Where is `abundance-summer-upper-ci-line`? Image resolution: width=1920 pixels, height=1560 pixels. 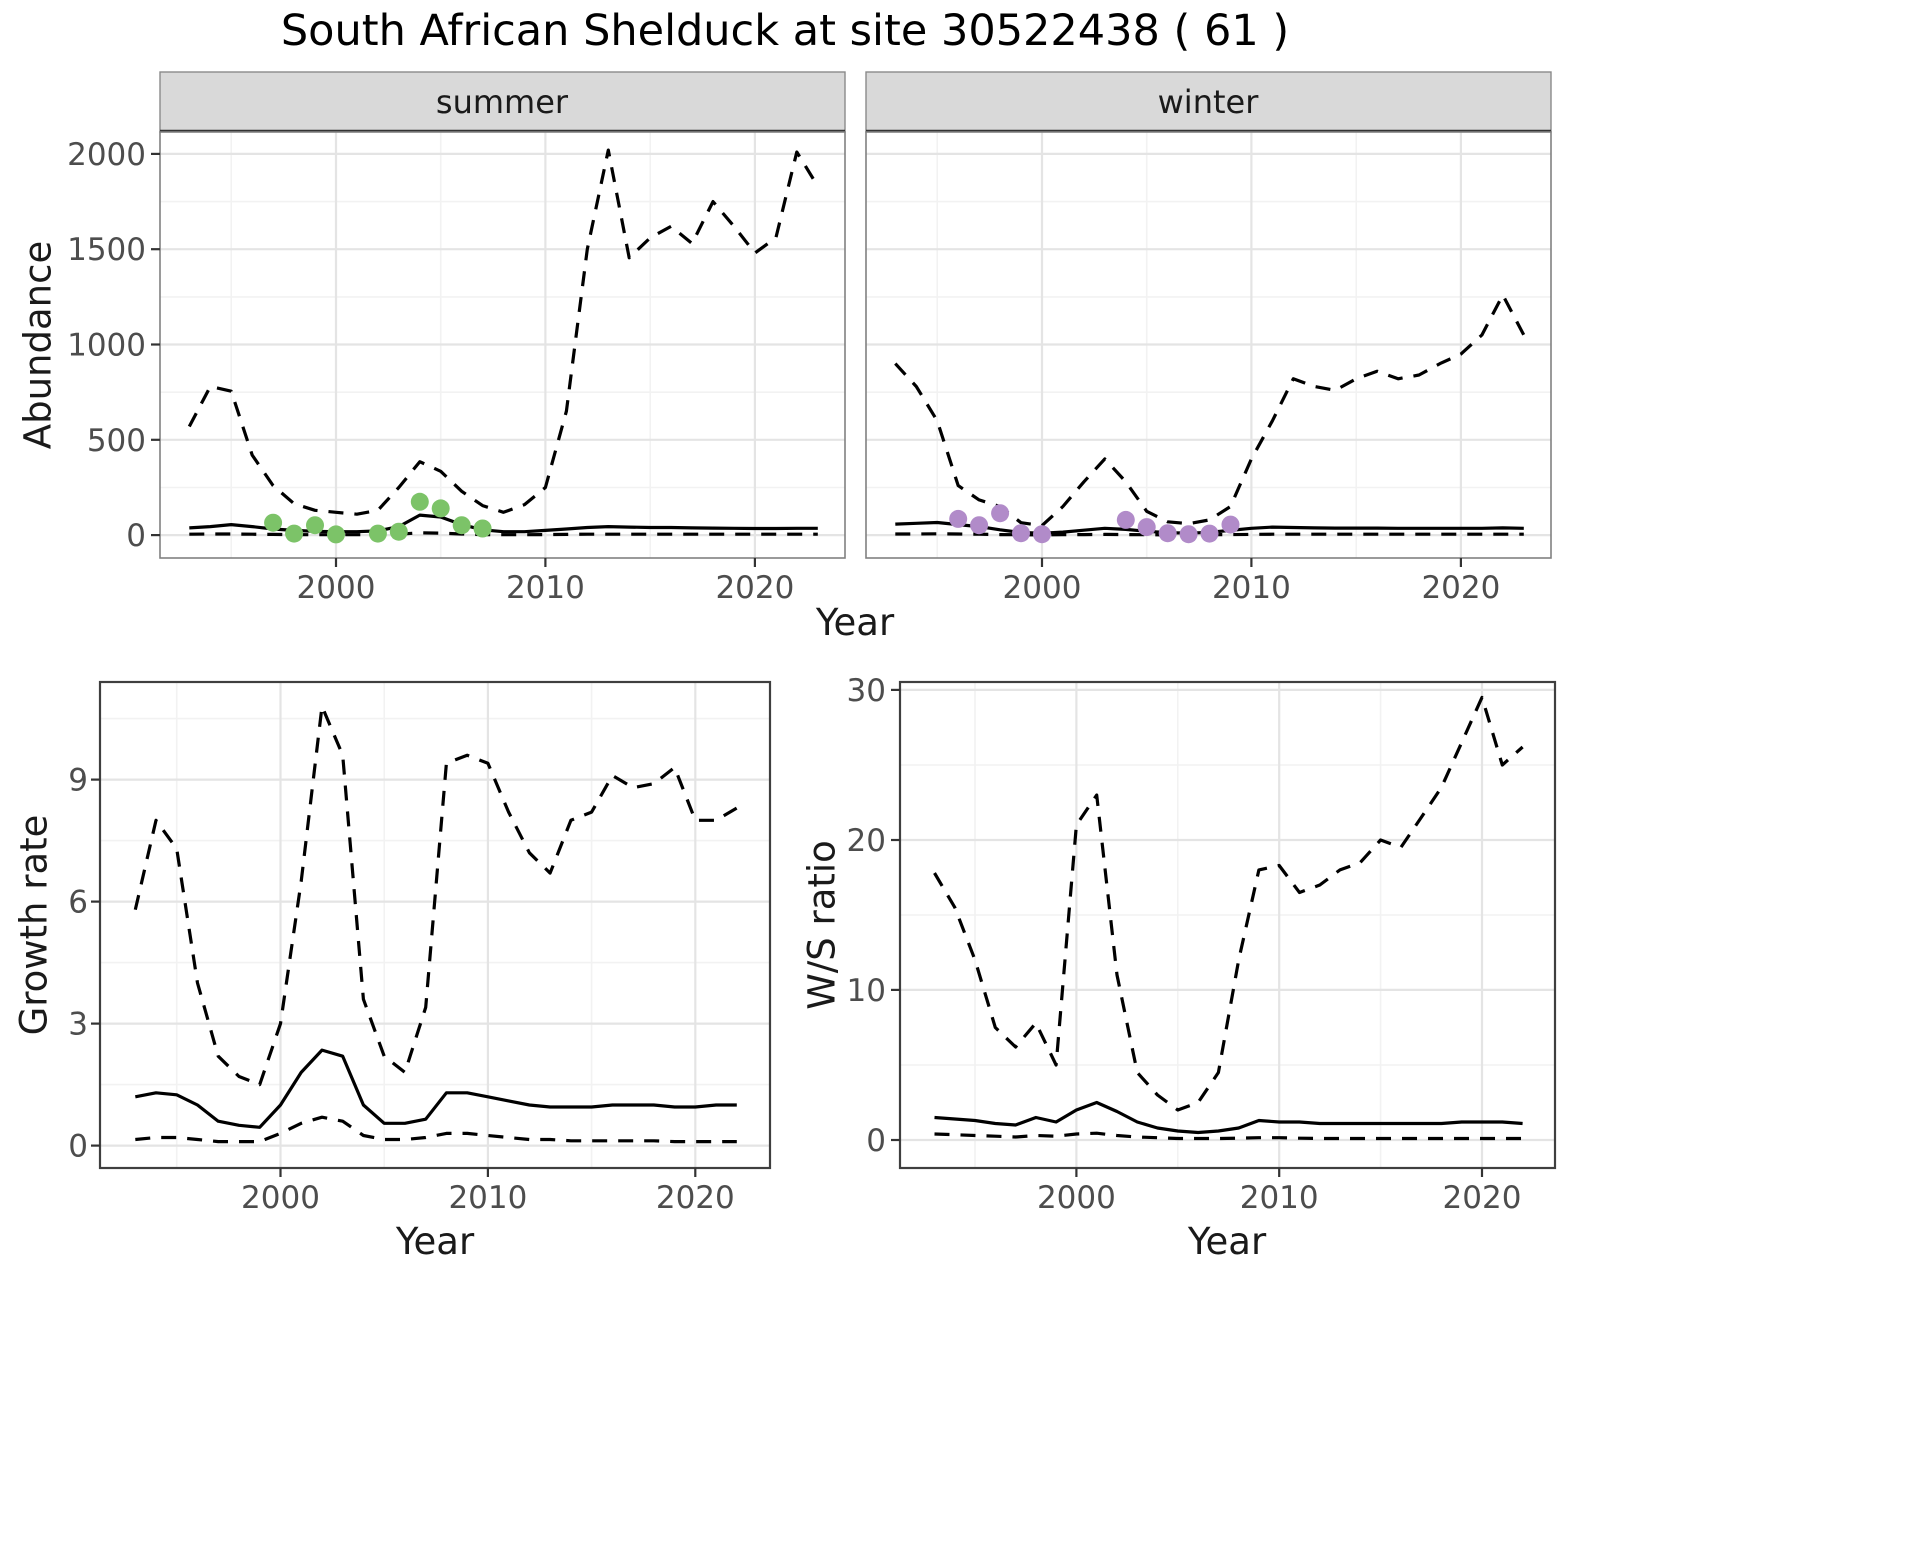
abundance-summer-upper-ci-line is located at coordinates (503, 332).